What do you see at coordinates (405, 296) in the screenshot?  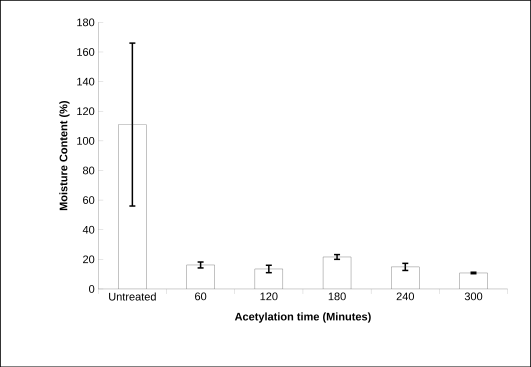 I see `x-tick-label: 240` at bounding box center [405, 296].